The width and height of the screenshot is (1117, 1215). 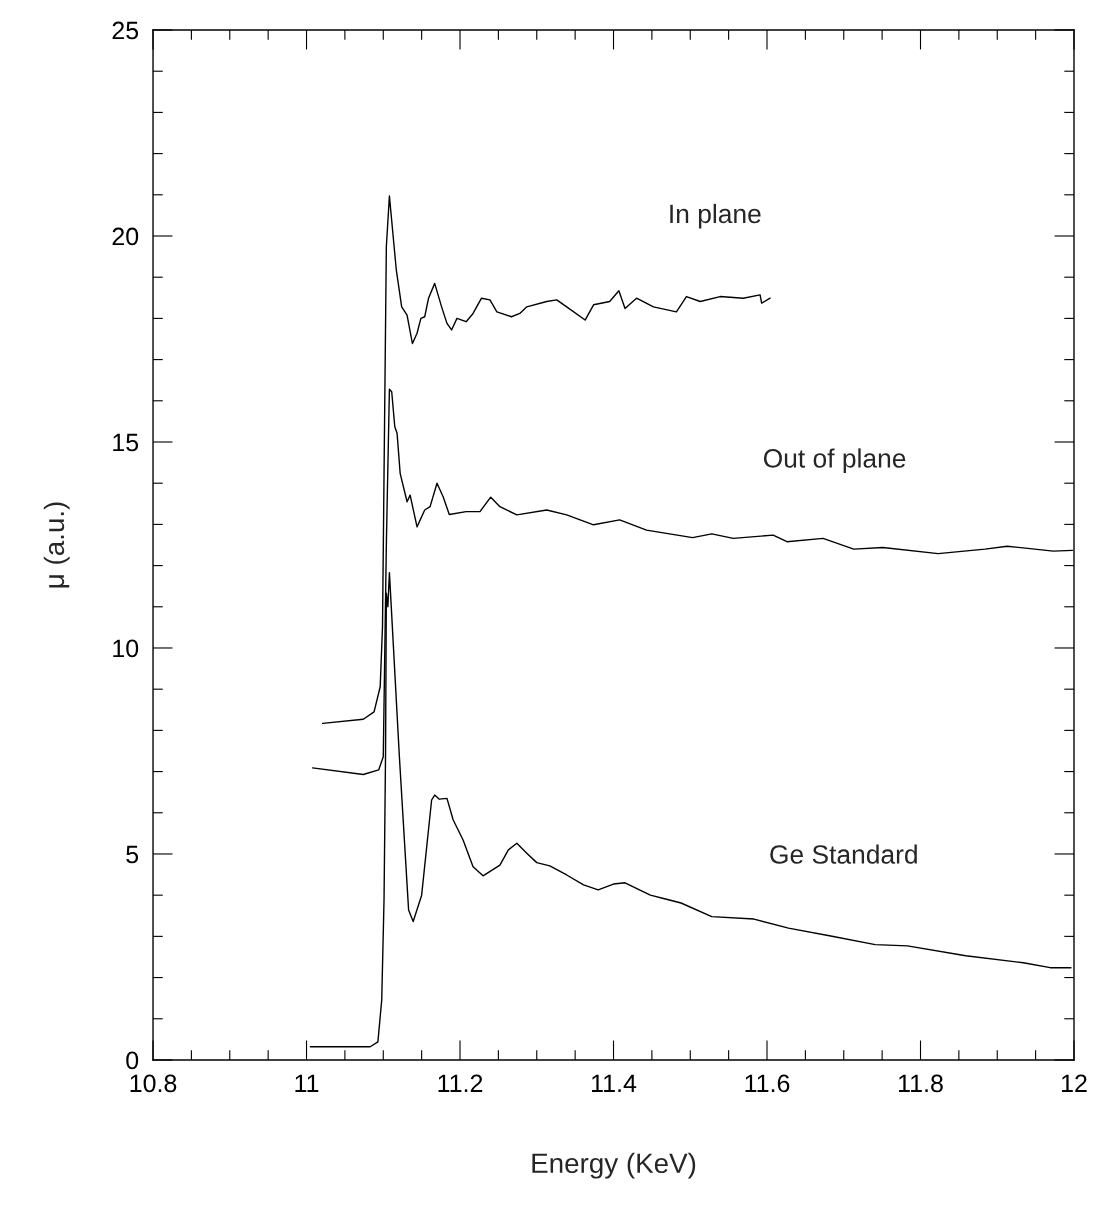 I want to click on y-tick-label: 20, so click(x=125, y=236).